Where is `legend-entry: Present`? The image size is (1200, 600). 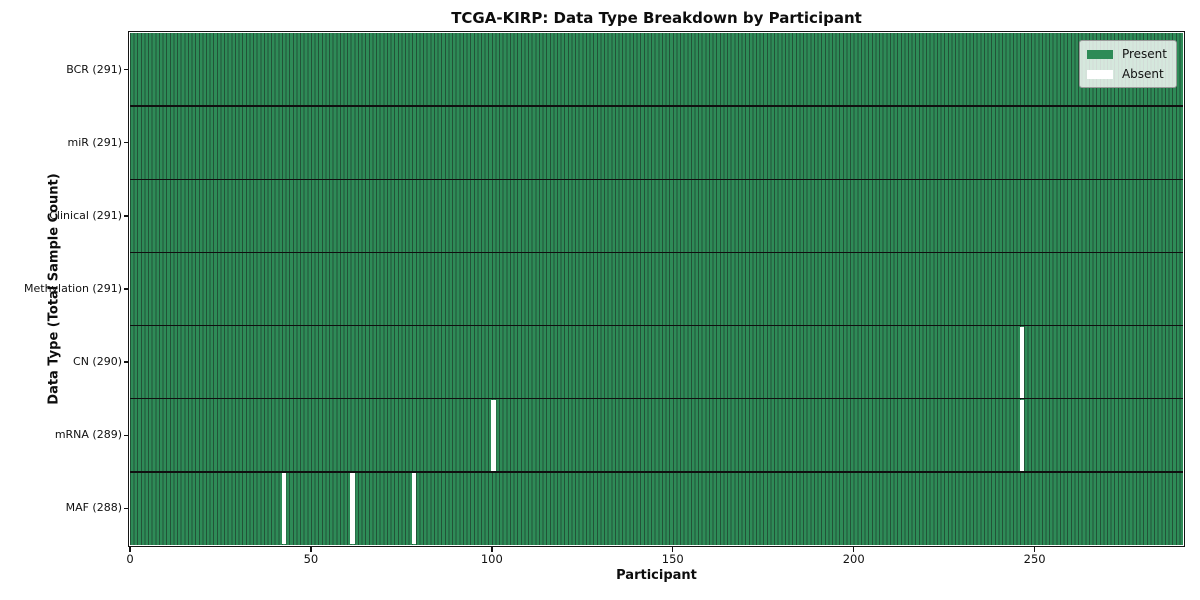 legend-entry: Present is located at coordinates (1126, 54).